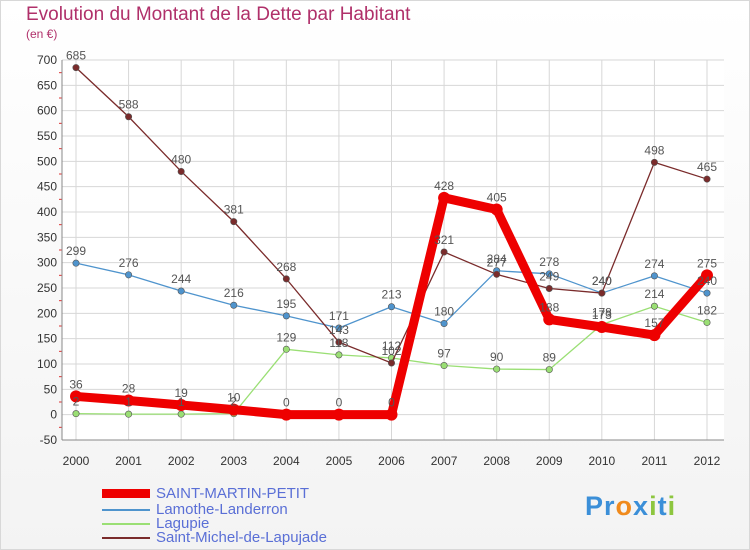  I want to click on y-tick-label: 450, so click(47, 187).